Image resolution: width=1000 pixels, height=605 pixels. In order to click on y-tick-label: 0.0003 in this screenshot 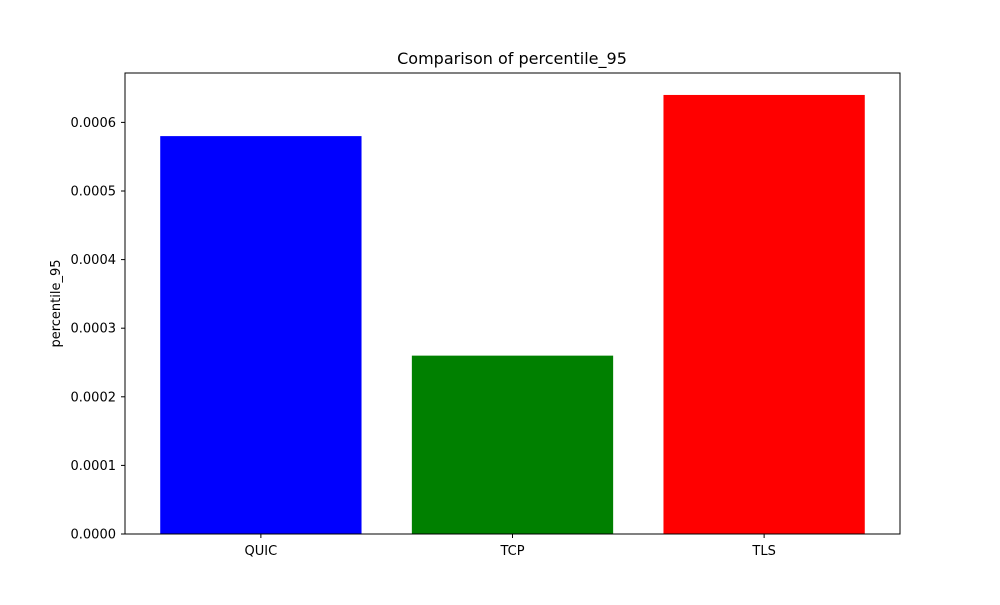, I will do `click(94, 329)`.